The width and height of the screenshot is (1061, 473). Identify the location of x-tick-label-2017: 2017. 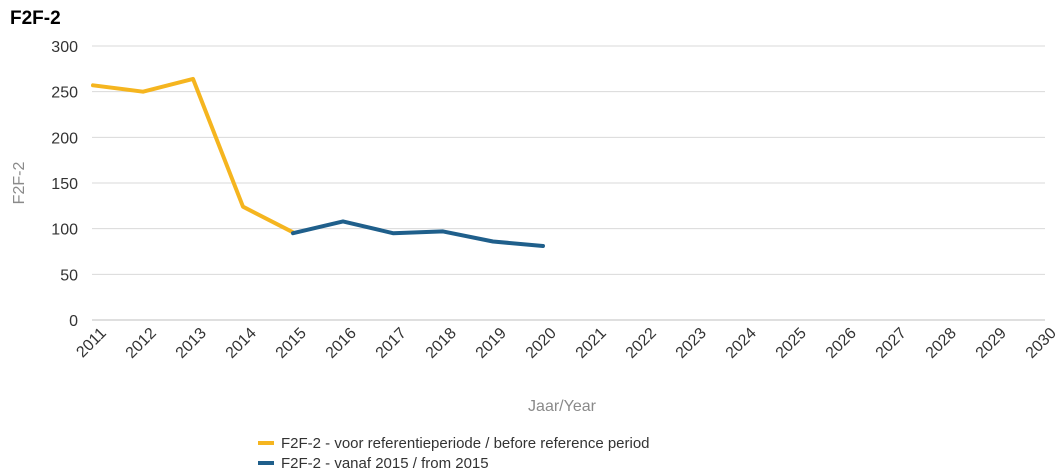
(391, 343).